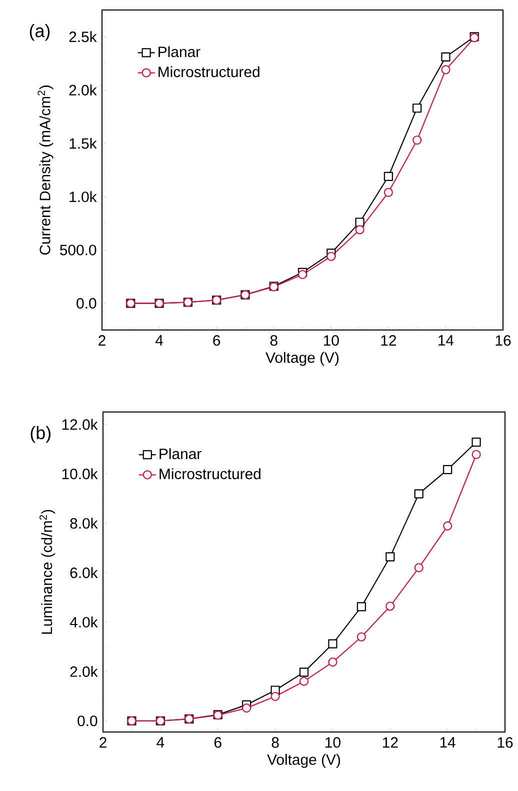  I want to click on y-axis-title: Current Density (mA/cm$^{2}$), so click(46, 170).